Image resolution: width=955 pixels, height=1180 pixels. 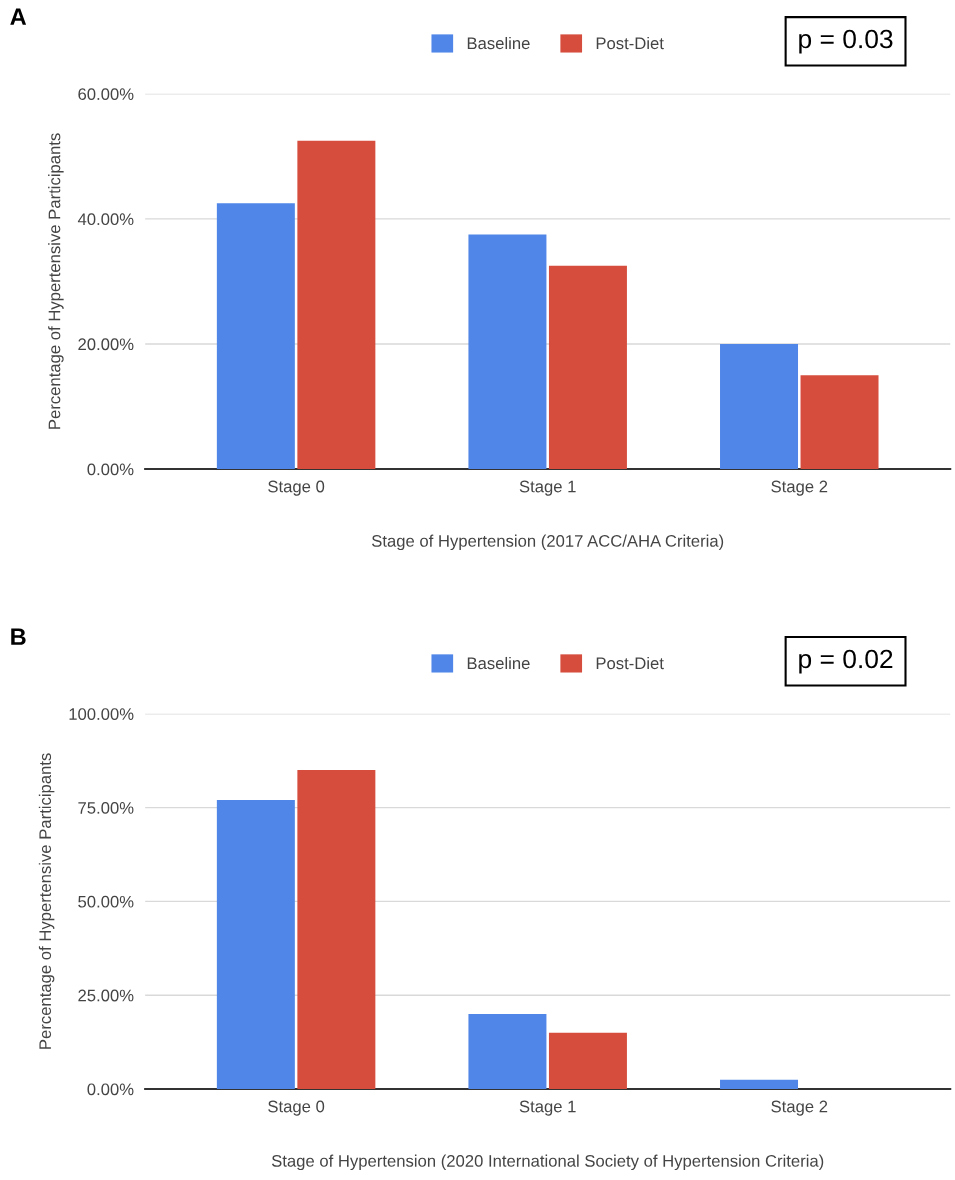 What do you see at coordinates (106, 807) in the screenshot?
I see `y-tick-label: 75.00%` at bounding box center [106, 807].